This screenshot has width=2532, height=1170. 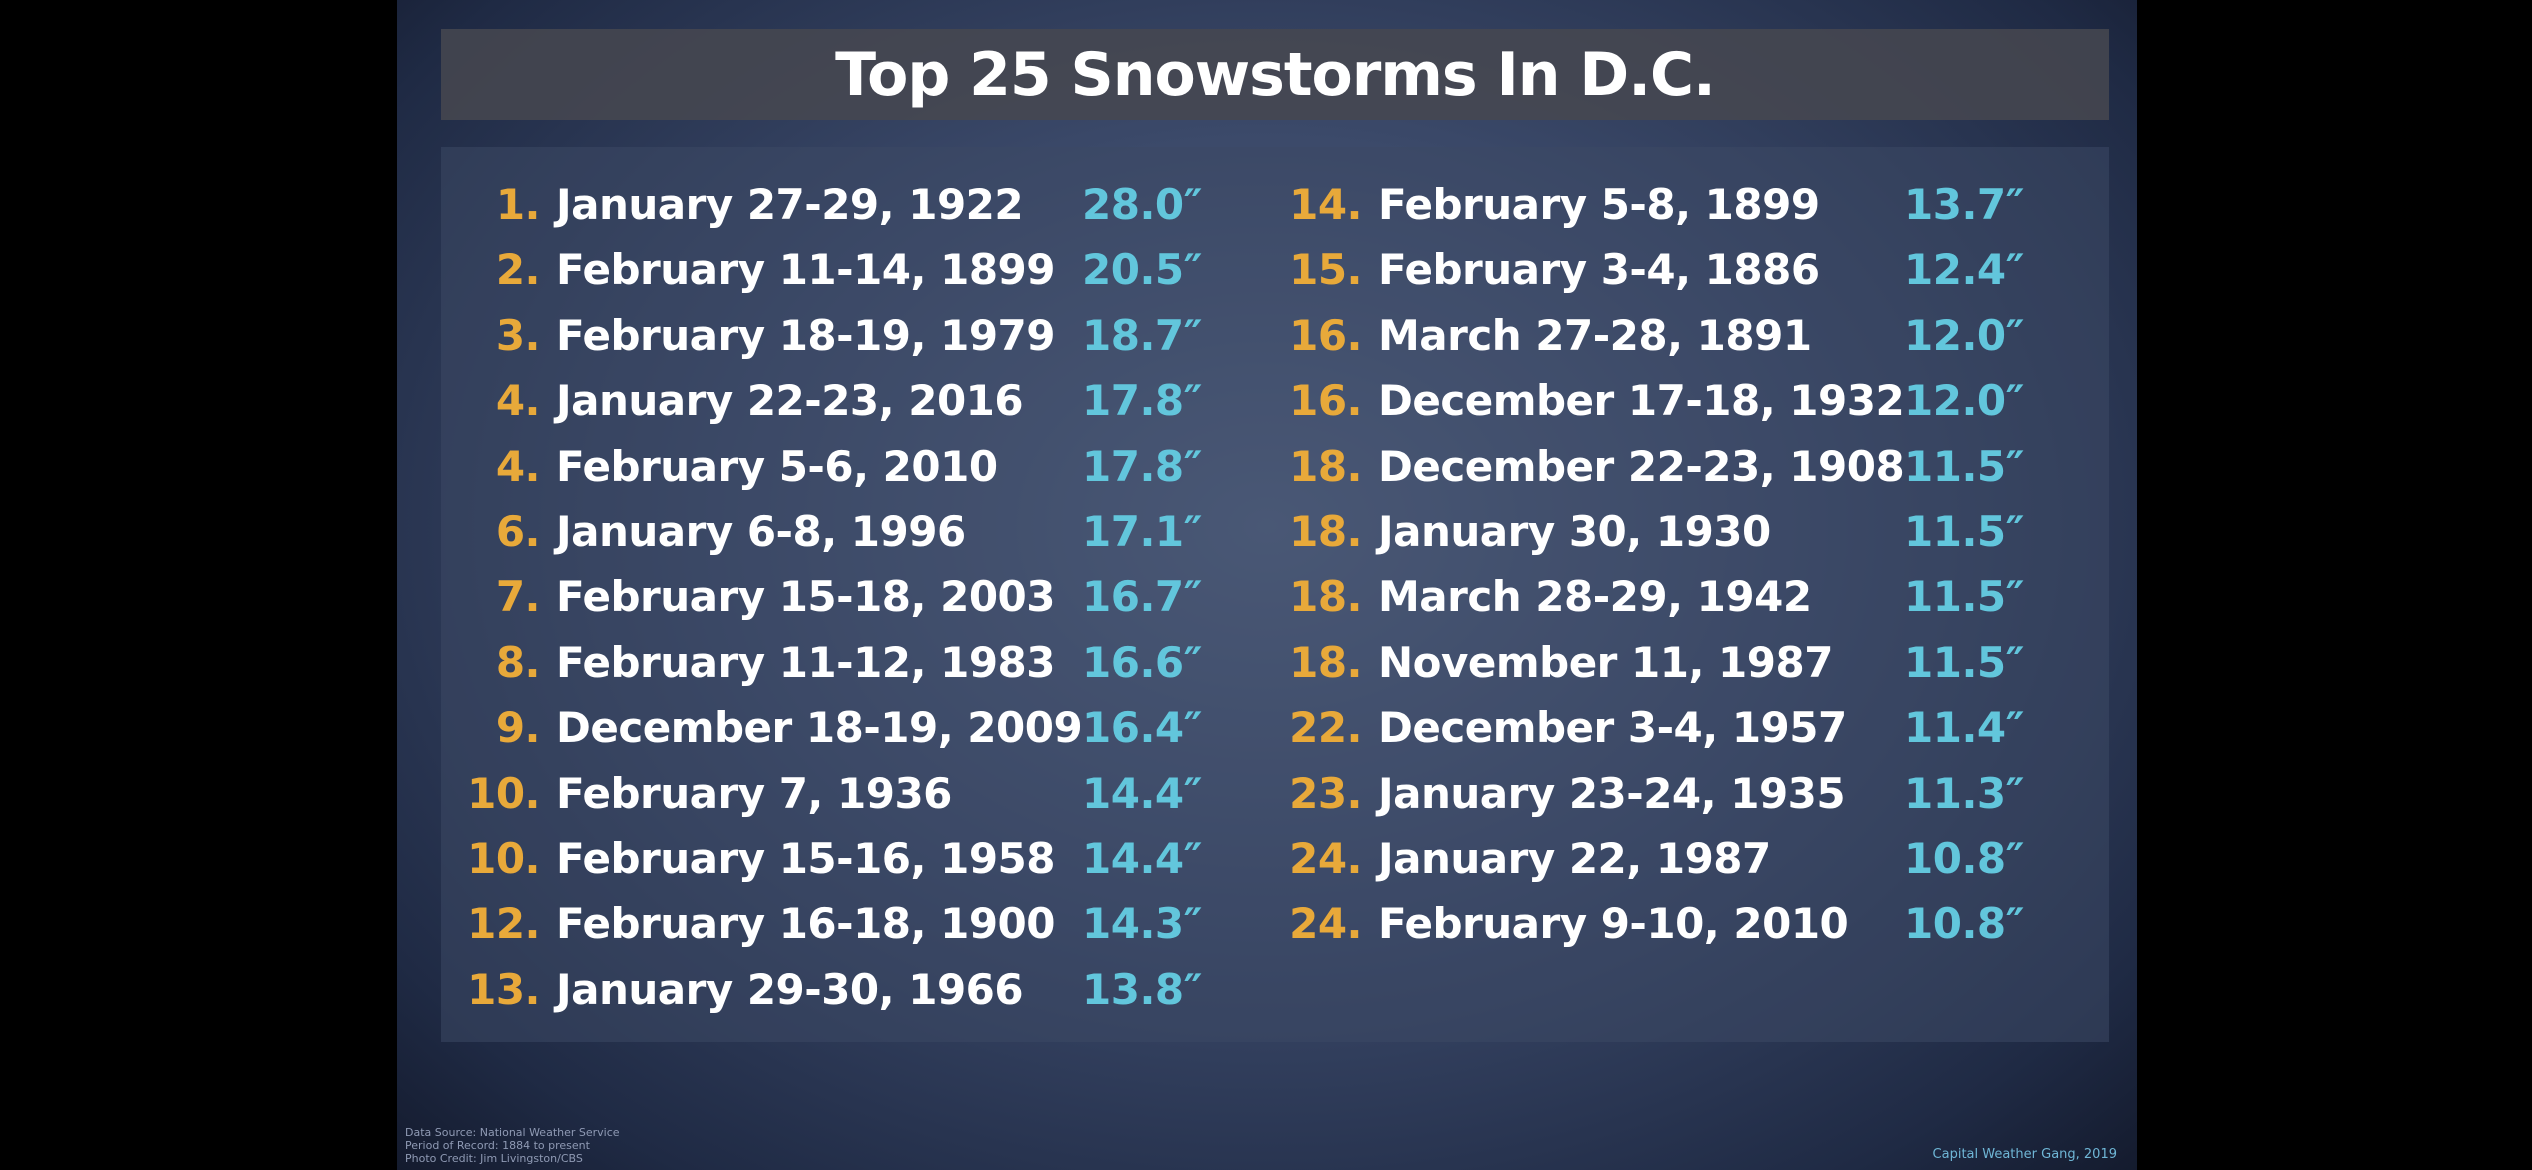 What do you see at coordinates (1142, 728) in the screenshot?
I see `snowfall: 16.4″` at bounding box center [1142, 728].